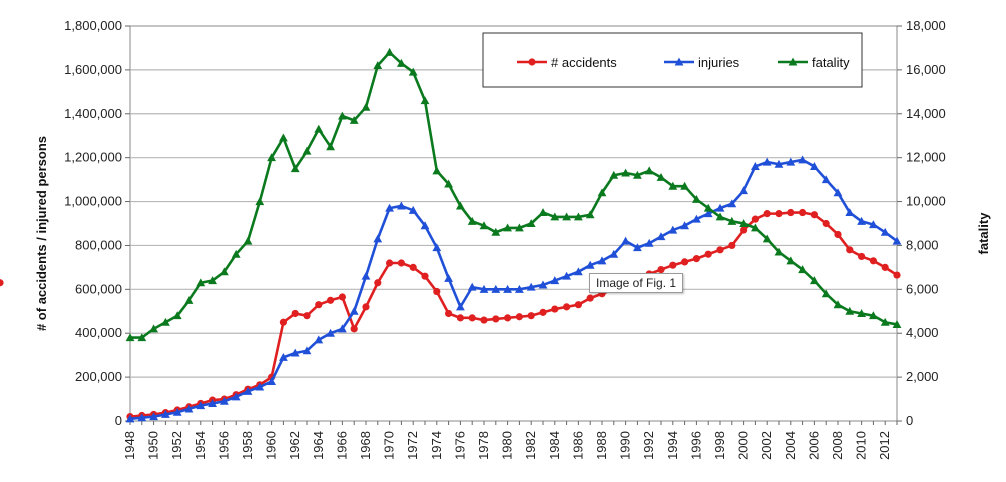  I want to click on image-tooltip: Image of Fig. 1, so click(636, 283).